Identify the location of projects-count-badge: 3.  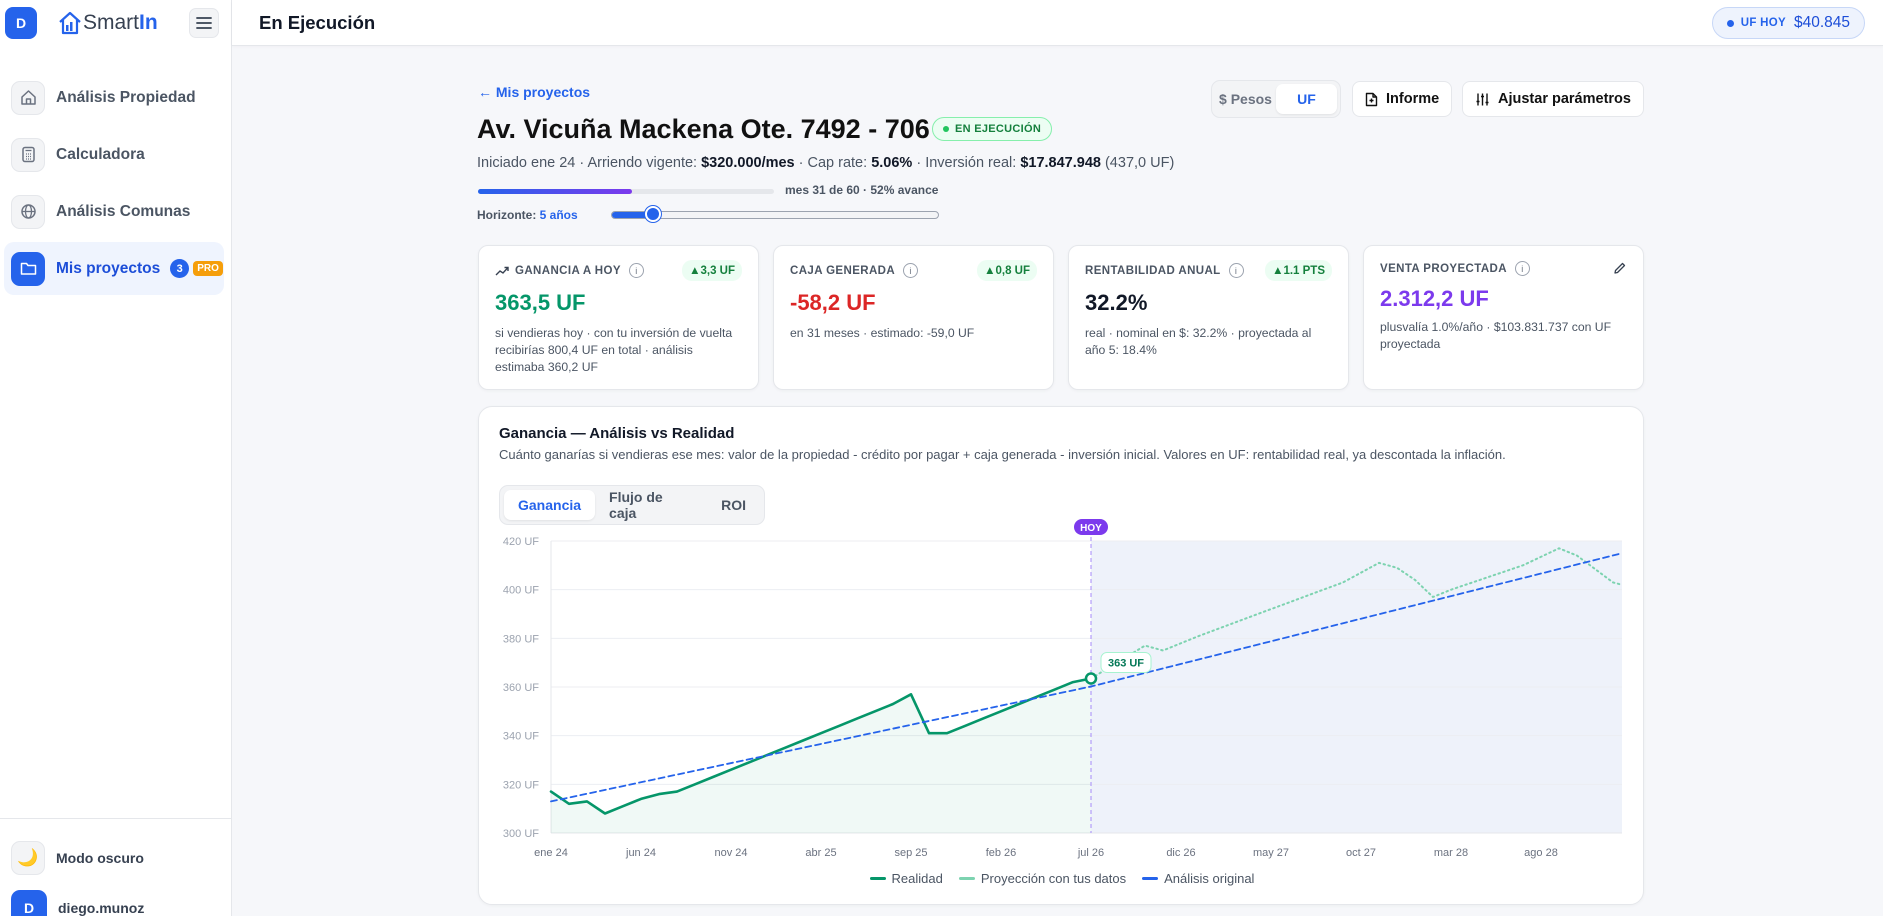
(180, 268).